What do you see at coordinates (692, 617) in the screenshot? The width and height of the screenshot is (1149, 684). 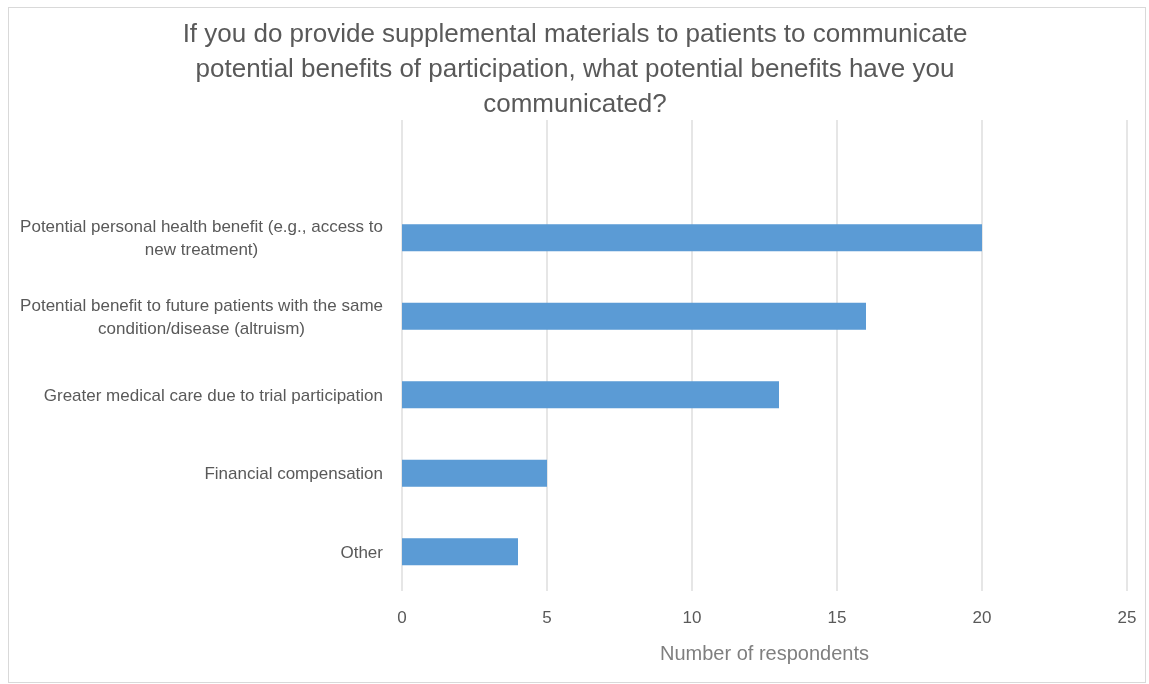 I see `x-tick-label: 10` at bounding box center [692, 617].